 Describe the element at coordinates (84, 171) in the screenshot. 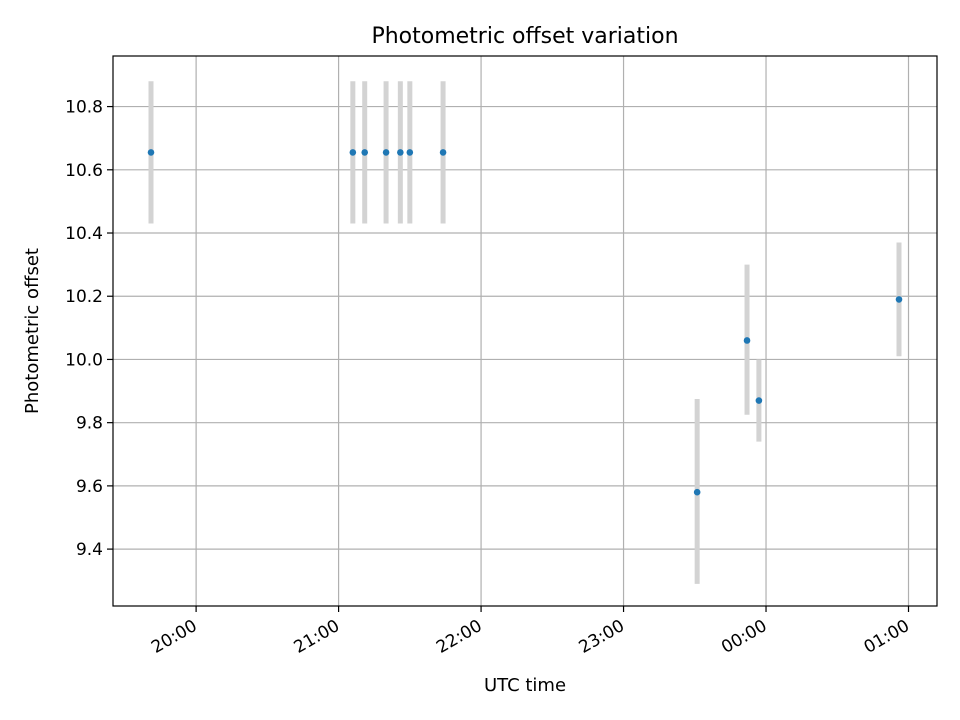

I see `y-tick-label: 10.6` at that location.